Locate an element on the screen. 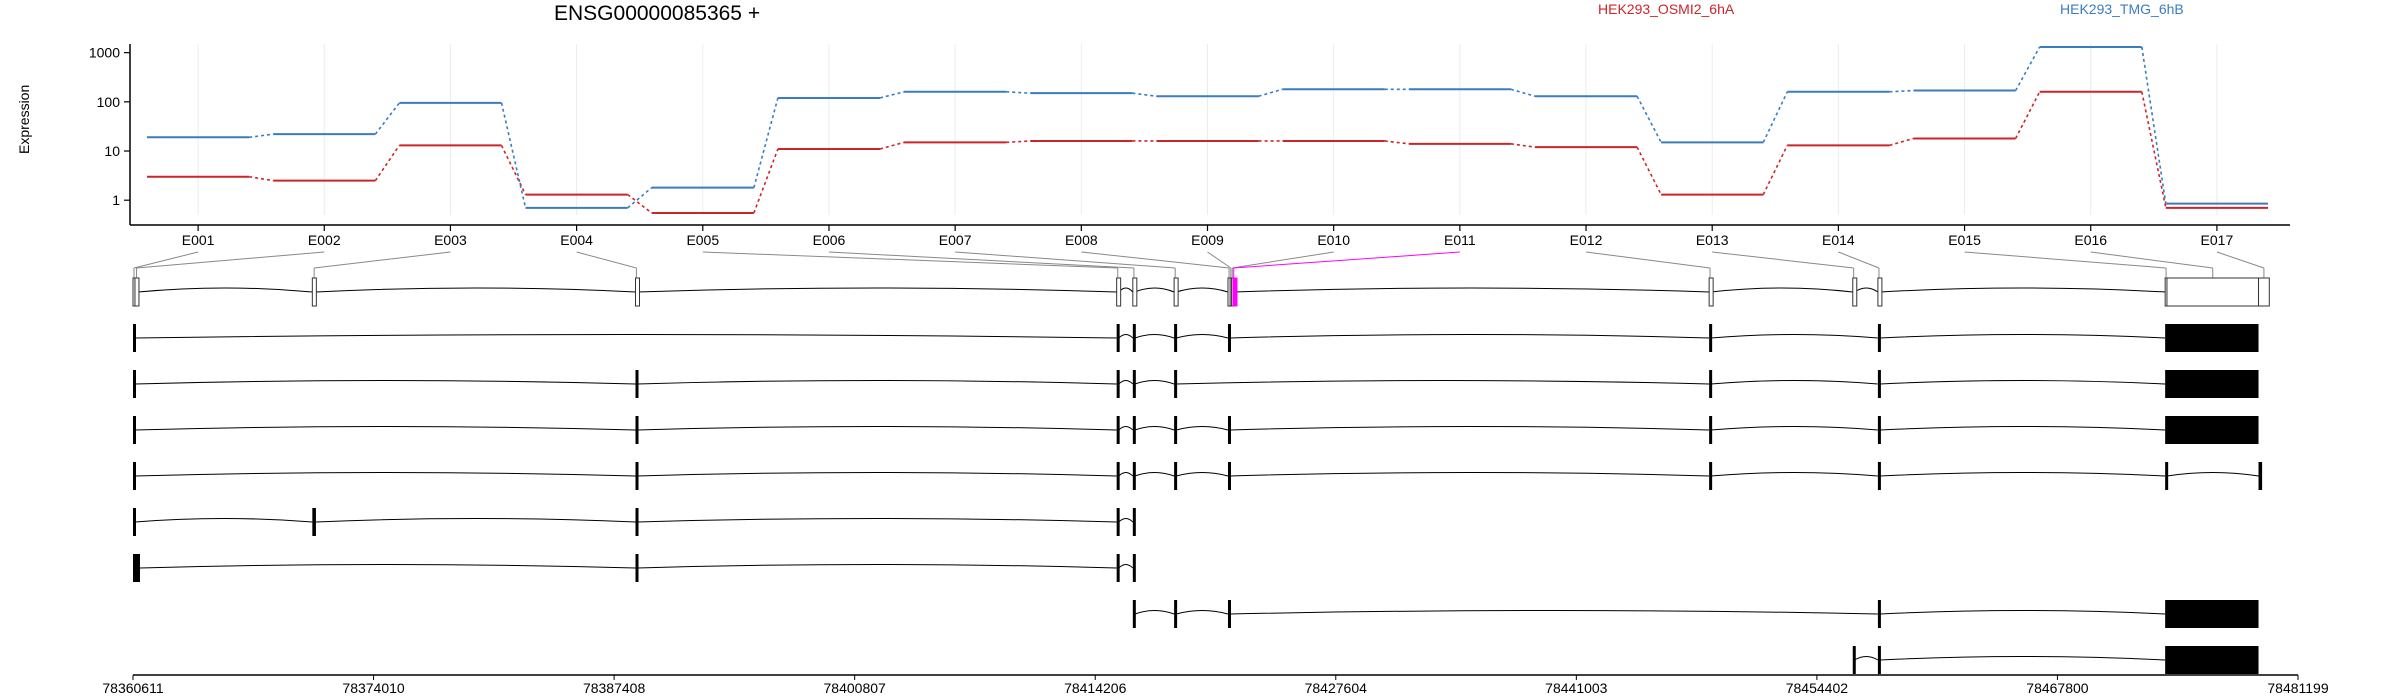 This screenshot has width=2400, height=700. x-tick-label: E008 is located at coordinates (1081, 240).